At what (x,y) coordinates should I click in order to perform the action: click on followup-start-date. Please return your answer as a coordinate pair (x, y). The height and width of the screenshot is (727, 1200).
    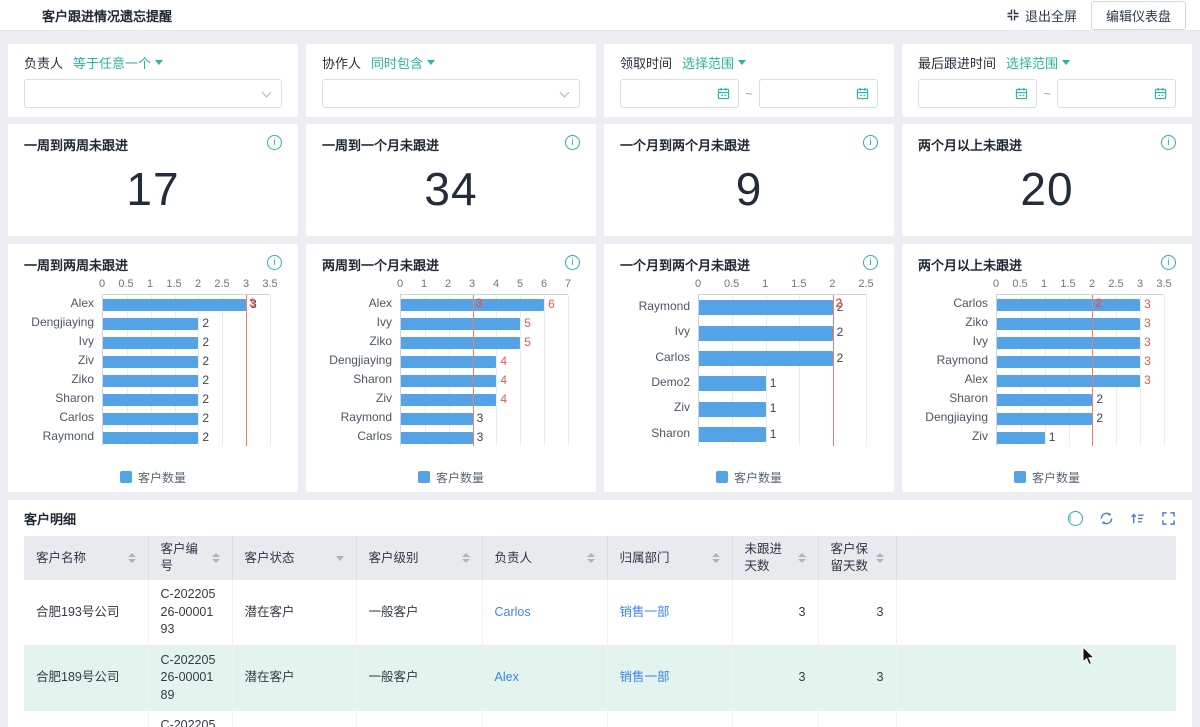
    Looking at the image, I should click on (978, 93).